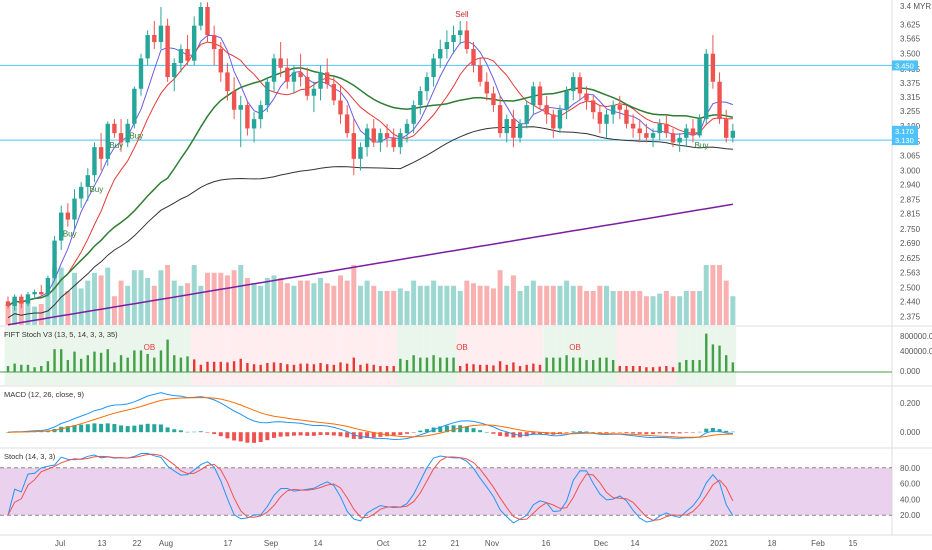 The image size is (932, 550). Describe the element at coordinates (915, 6) in the screenshot. I see `currency-label: 3.4 MYR` at that location.